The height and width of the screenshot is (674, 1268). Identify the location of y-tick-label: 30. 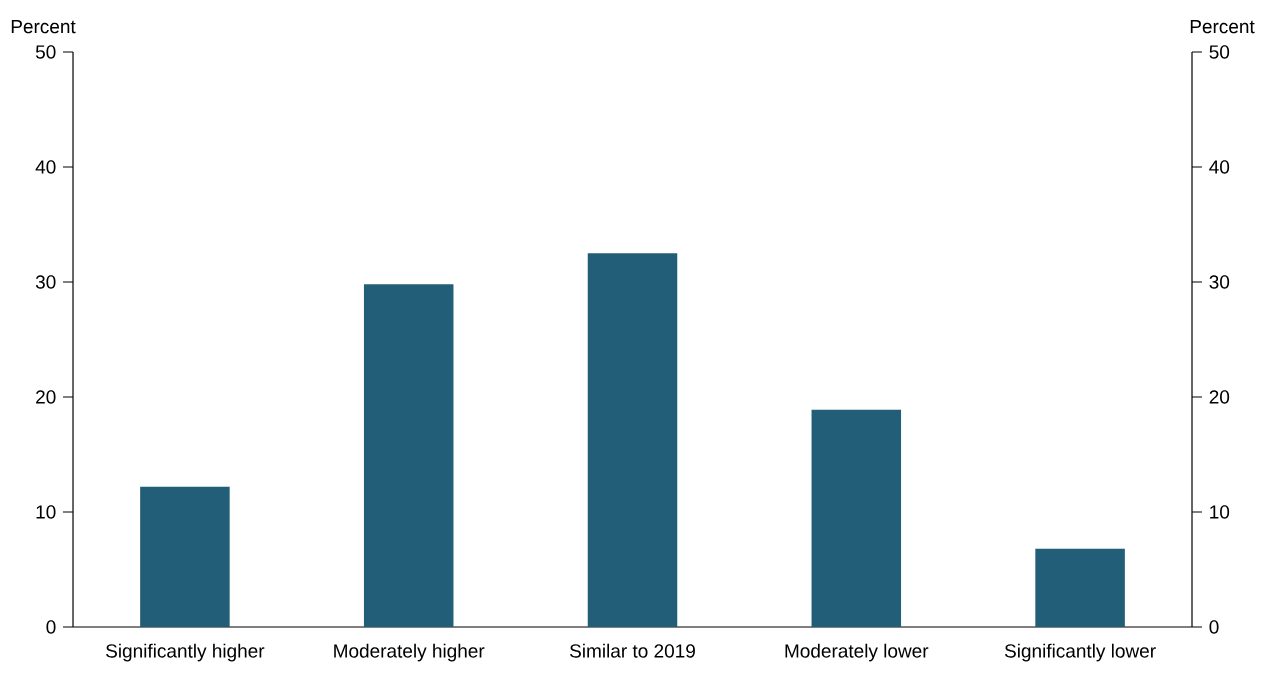
(45, 282).